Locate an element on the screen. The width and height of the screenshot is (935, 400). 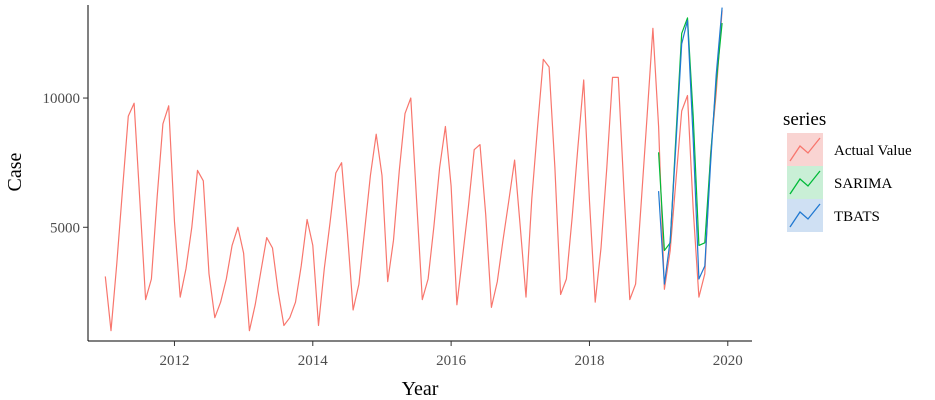
x-ticks: 2012 2014 2016 2018 2020 is located at coordinates (451, 355).